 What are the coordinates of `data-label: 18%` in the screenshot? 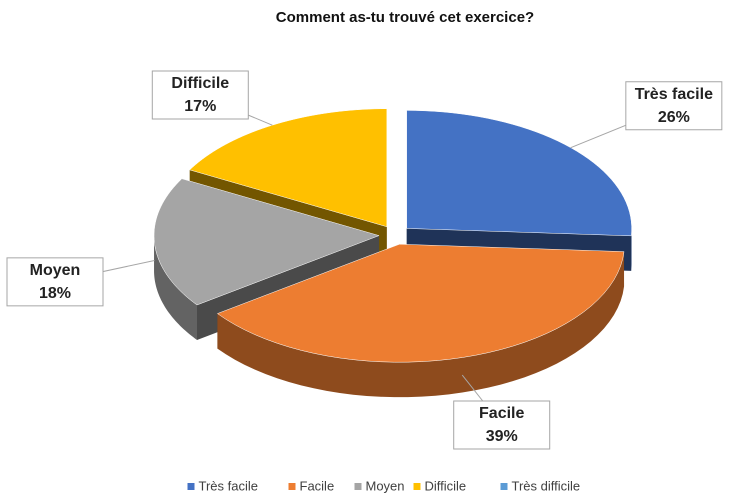 It's located at (55, 293).